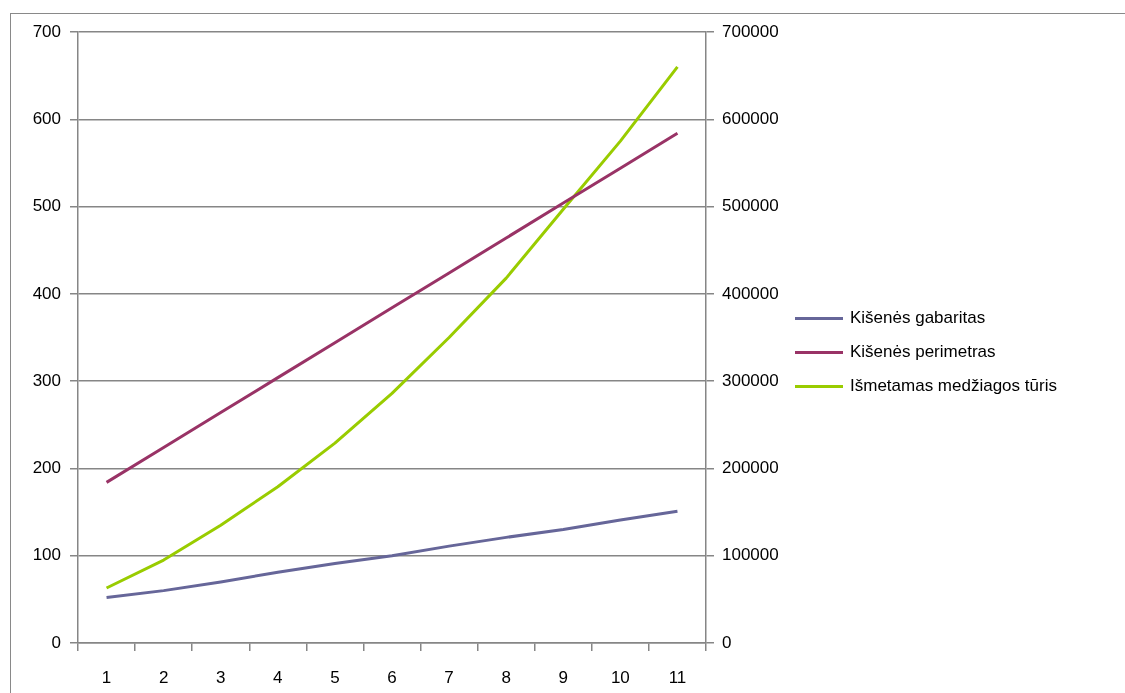 The width and height of the screenshot is (1125, 693). I want to click on legend-label: Kišenės gabaritas, so click(918, 318).